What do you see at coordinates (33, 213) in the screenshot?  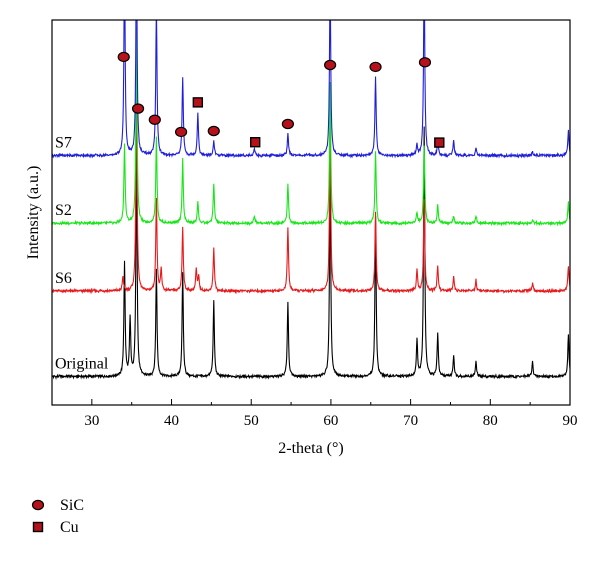 I see `y-axis-title: Intensity (a.u.)` at bounding box center [33, 213].